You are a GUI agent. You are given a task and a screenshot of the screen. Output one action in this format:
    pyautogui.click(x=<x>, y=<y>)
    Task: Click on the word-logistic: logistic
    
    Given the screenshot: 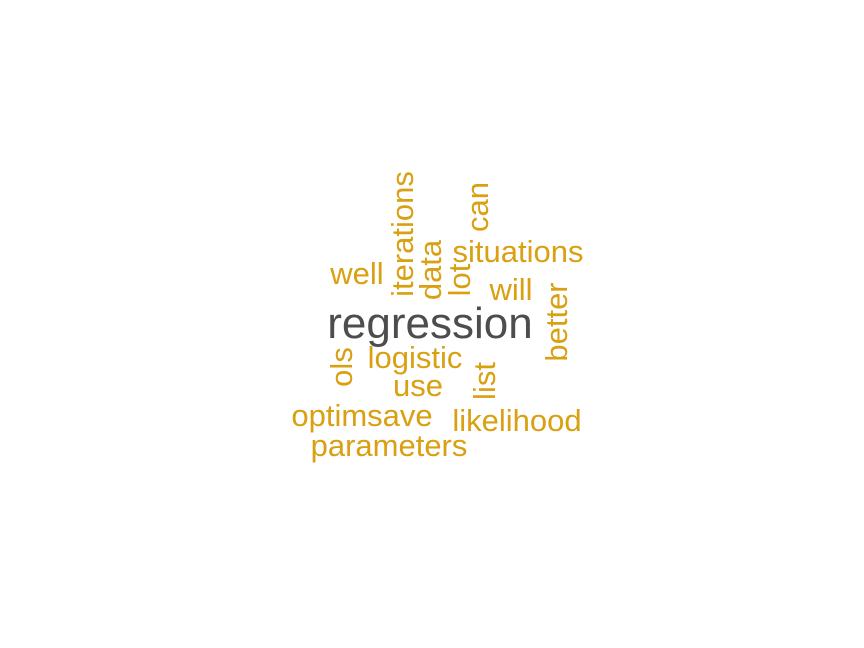 What is the action you would take?
    pyautogui.click(x=415, y=357)
    